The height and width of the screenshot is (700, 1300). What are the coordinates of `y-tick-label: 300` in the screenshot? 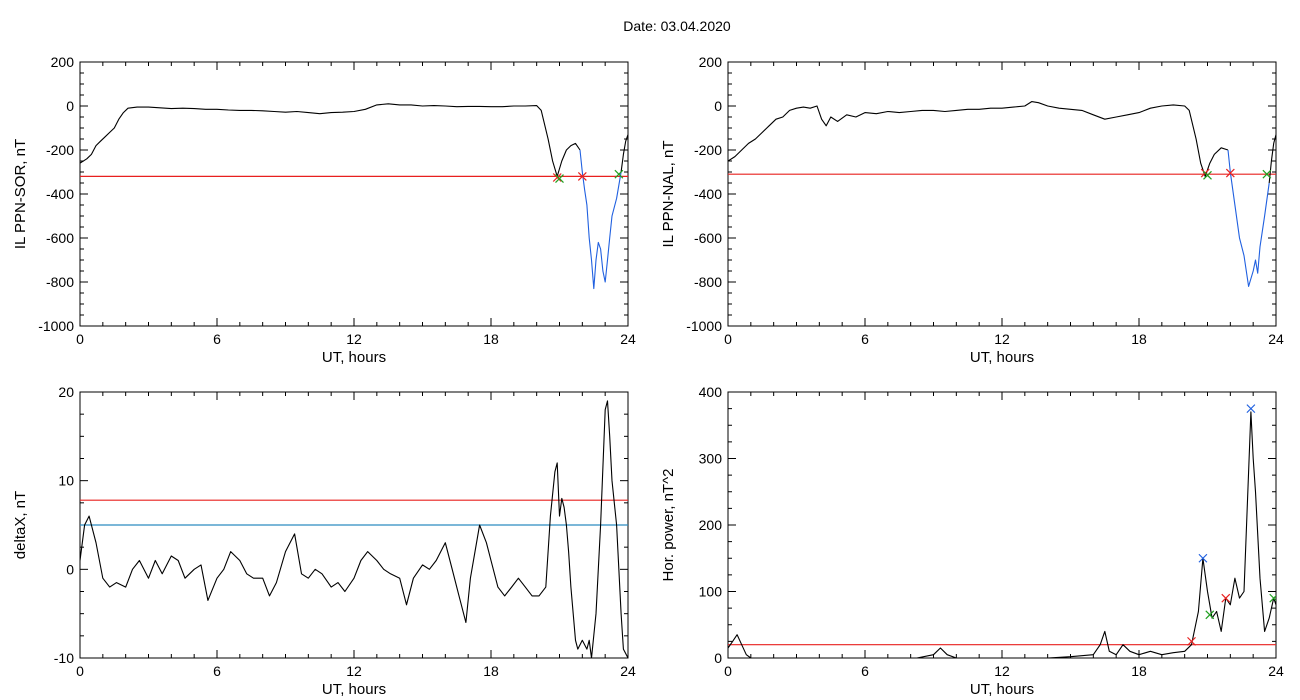 It's located at (711, 459).